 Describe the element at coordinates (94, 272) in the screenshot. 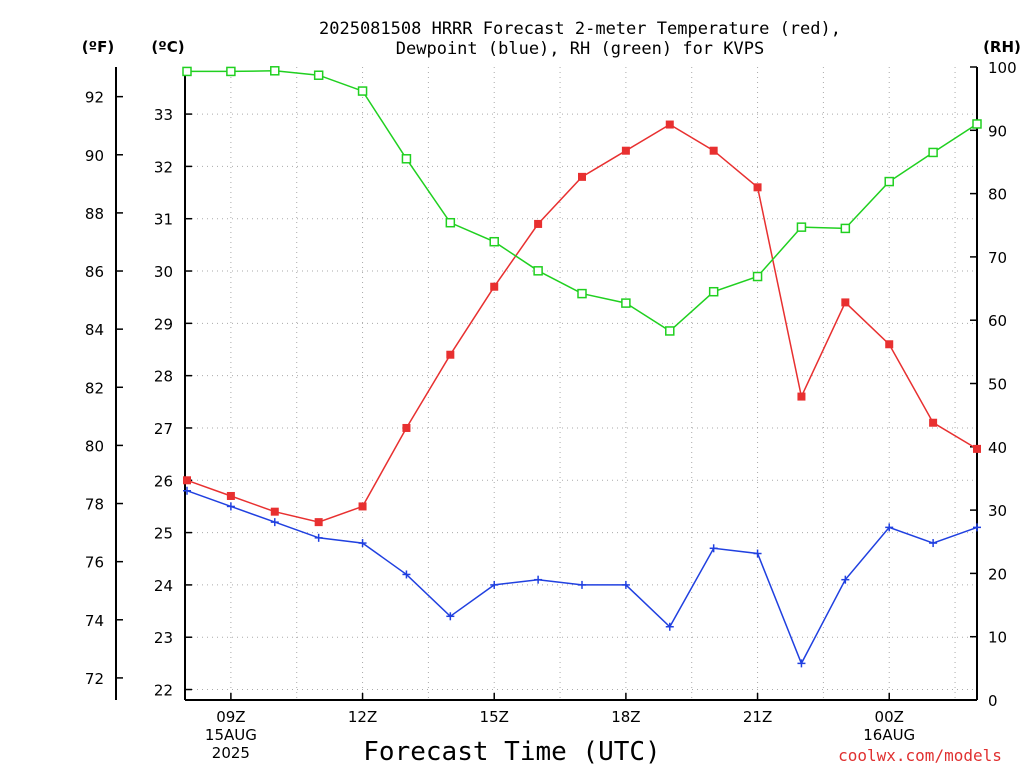

I see `fahrenheit-tick-label: 86` at that location.